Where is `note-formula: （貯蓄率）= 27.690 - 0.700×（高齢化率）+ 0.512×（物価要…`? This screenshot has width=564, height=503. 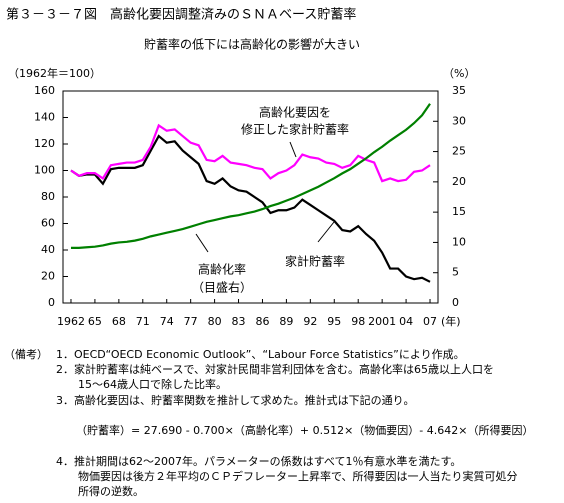
note-formula: （貯蓄率）= 27.690 - 0.700×（高齢化率）+ 0.512×（物価要… is located at coordinates (304, 430).